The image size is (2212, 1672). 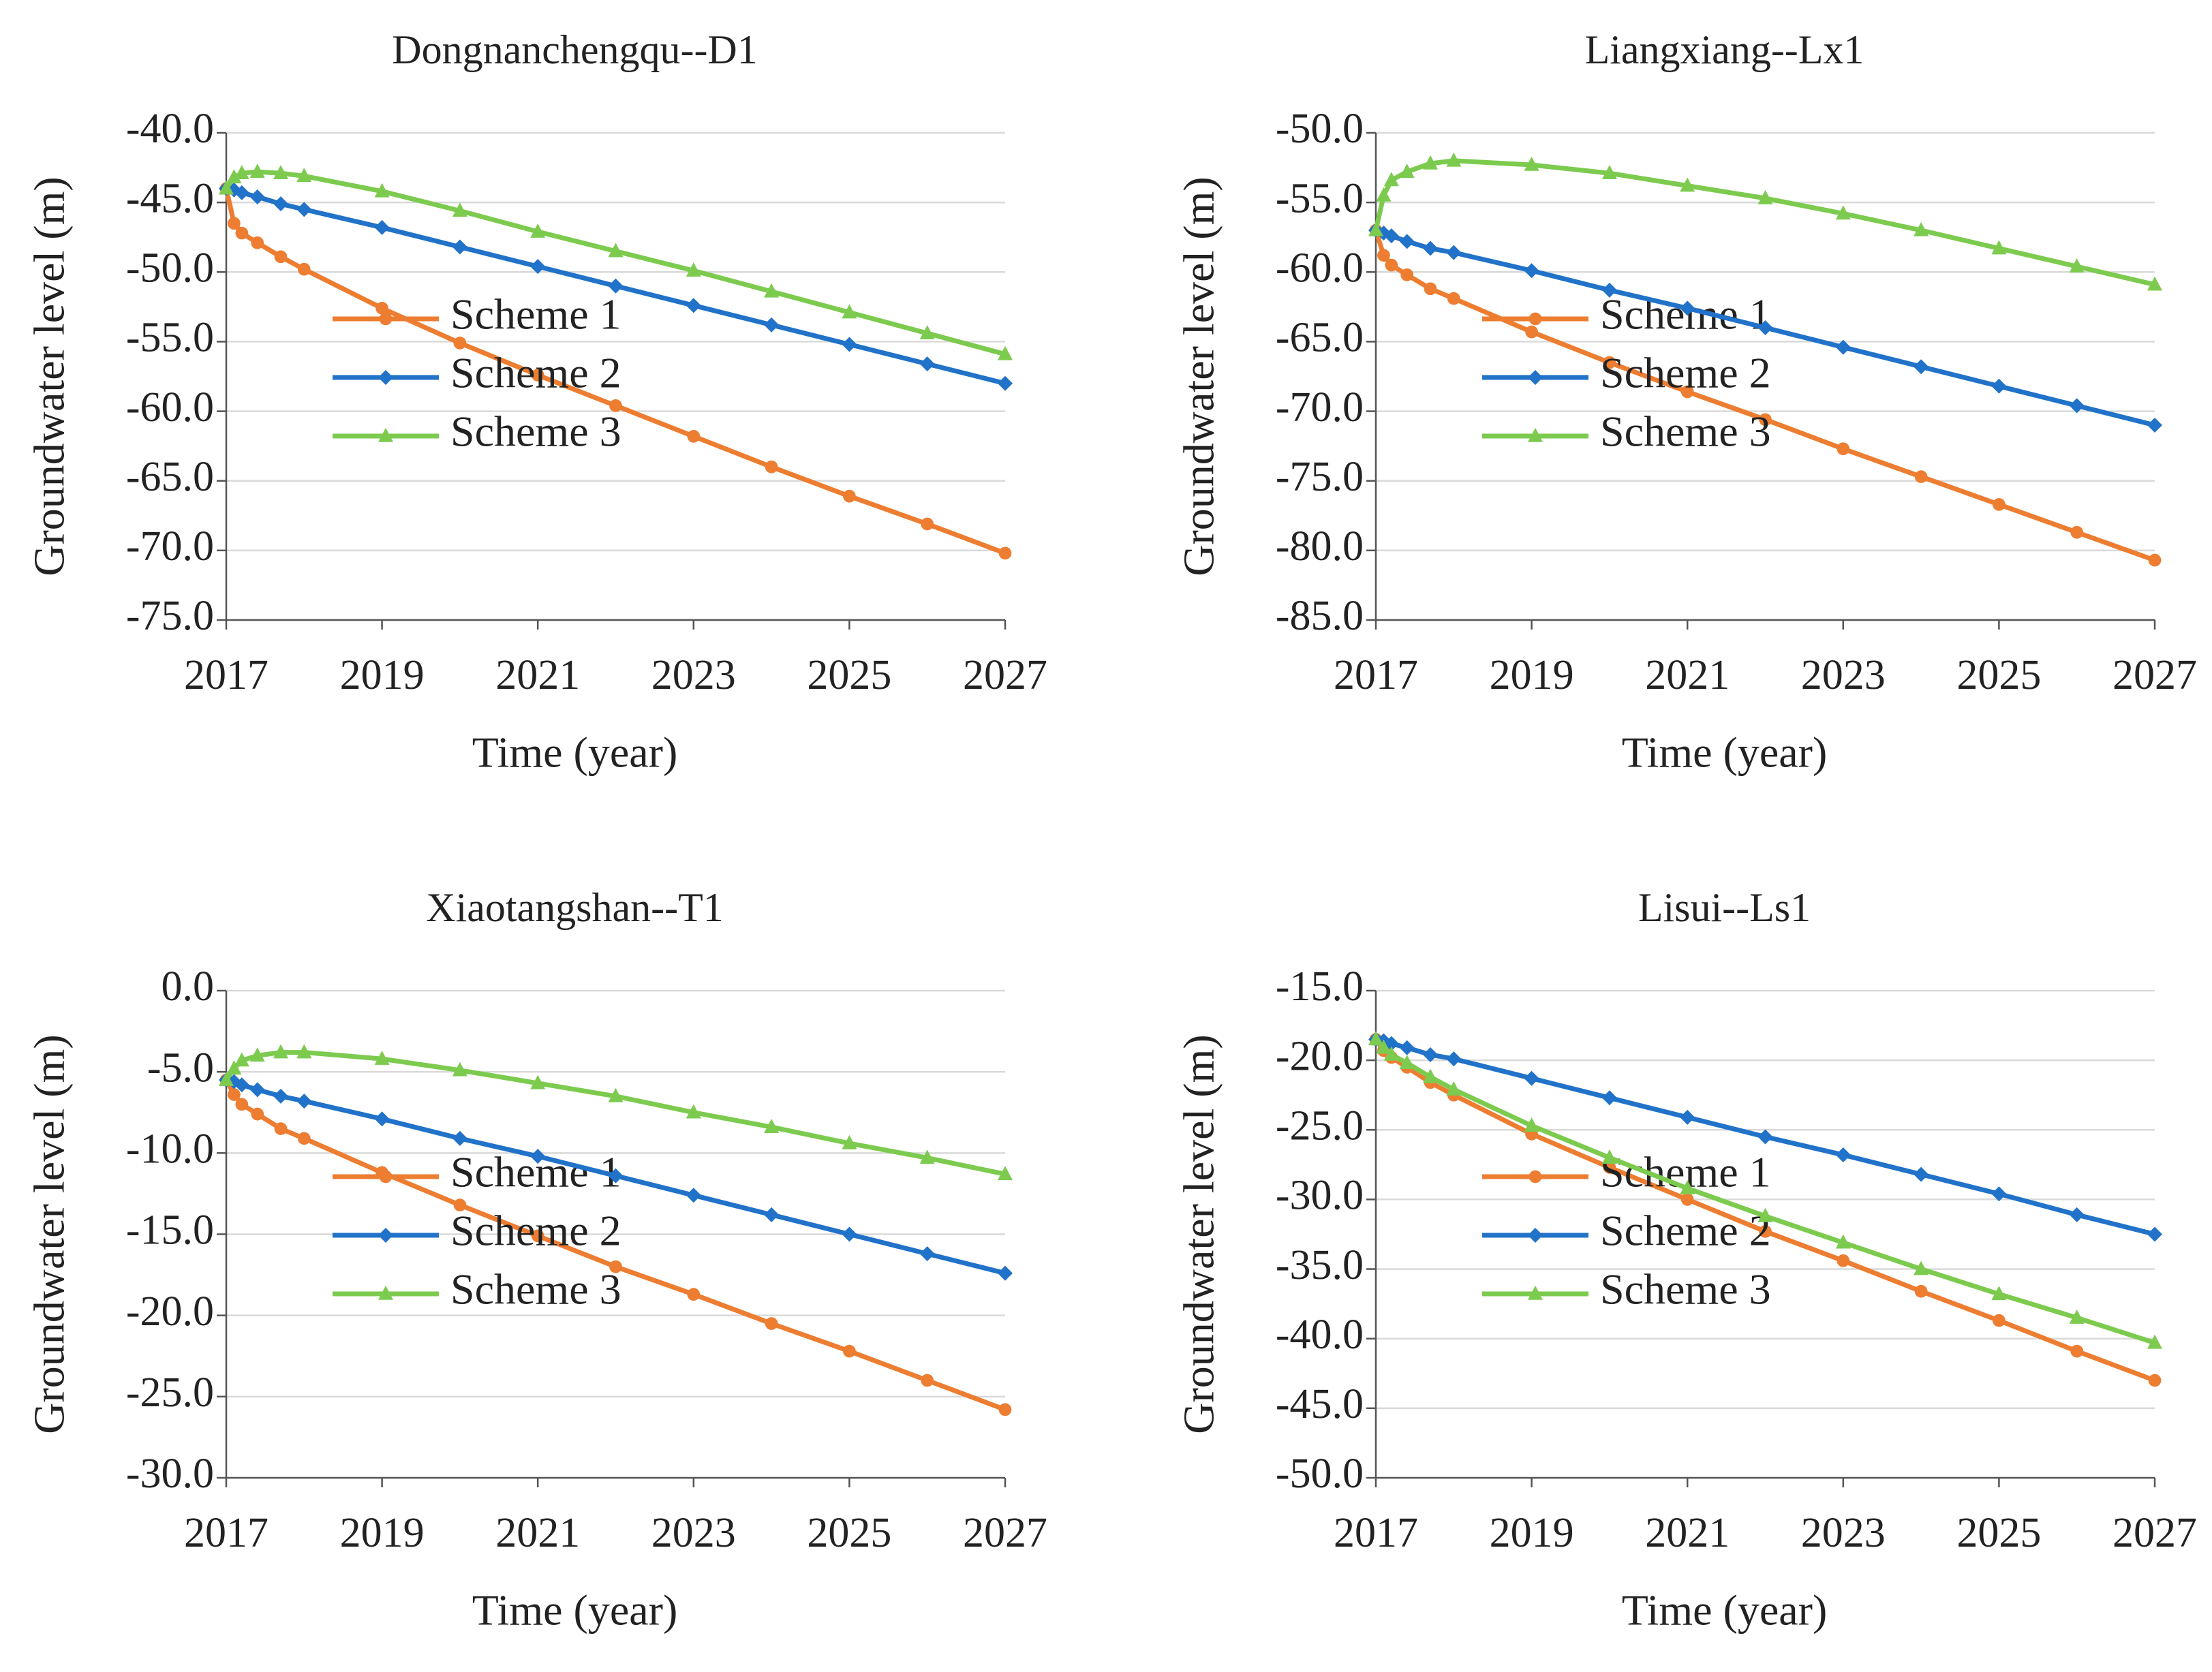 I want to click on y-tick-label: -60.0, so click(x=170, y=407).